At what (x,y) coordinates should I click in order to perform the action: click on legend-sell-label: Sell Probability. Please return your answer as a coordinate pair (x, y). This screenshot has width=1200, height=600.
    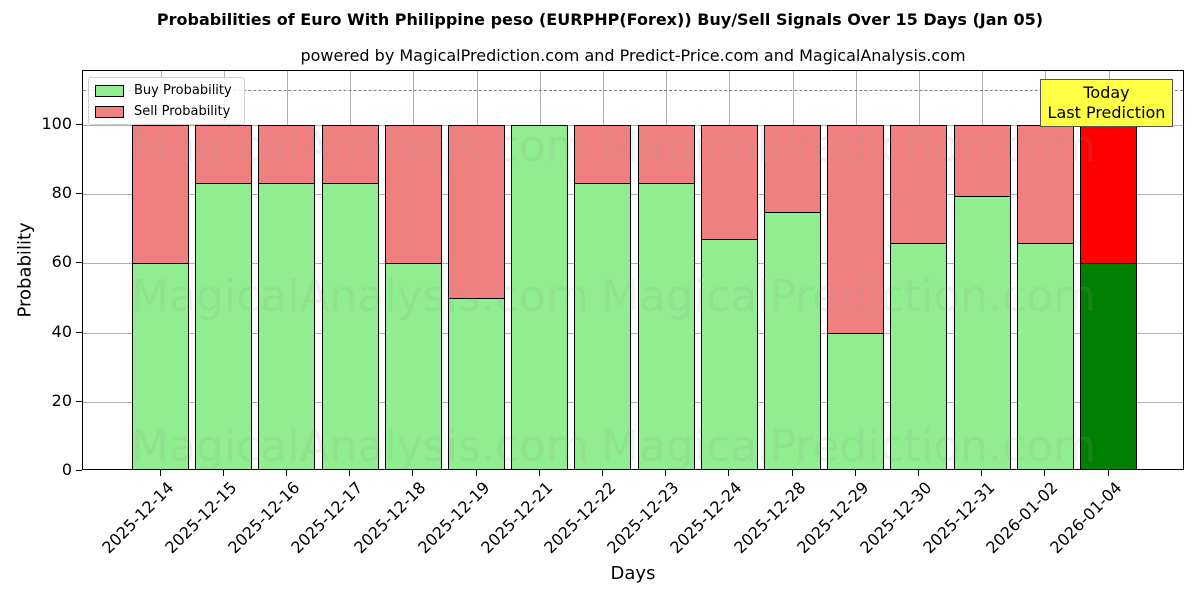
    Looking at the image, I should click on (182, 111).